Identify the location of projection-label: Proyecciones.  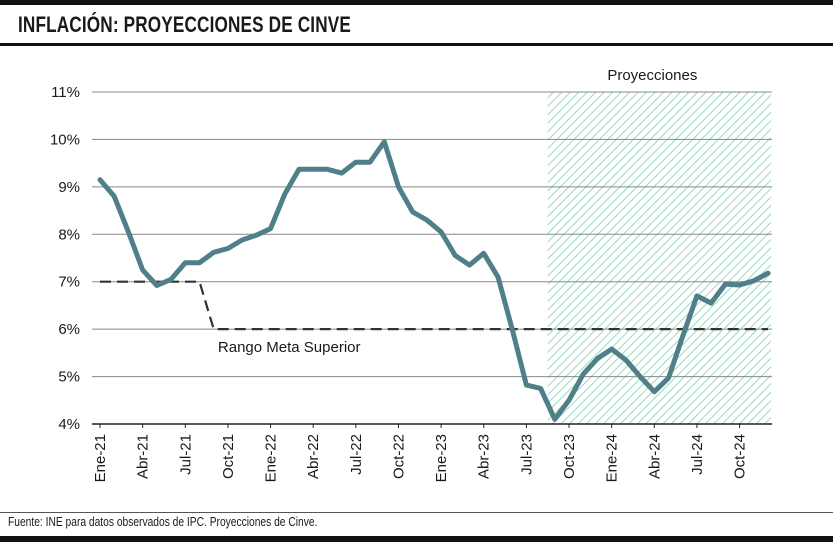
(652, 75).